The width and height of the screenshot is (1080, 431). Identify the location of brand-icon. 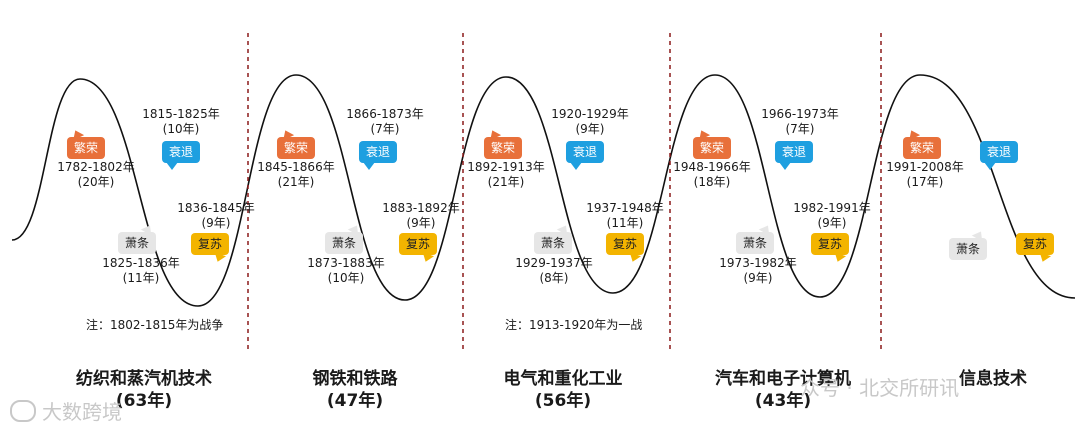
(23, 411).